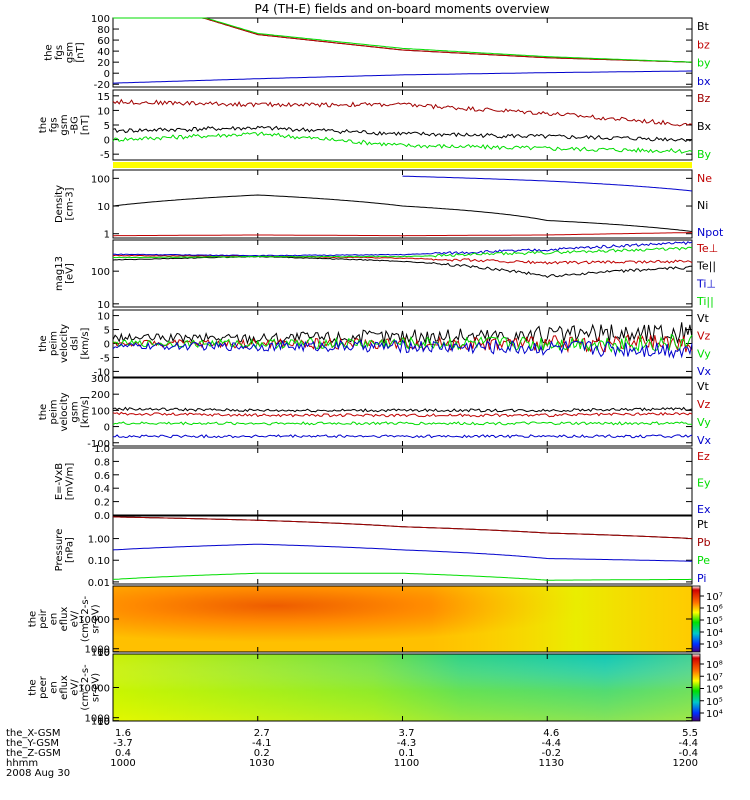 Image resolution: width=750 pixels, height=800 pixels. What do you see at coordinates (102, 489) in the screenshot?
I see `y-tick-label: 0.4` at bounding box center [102, 489].